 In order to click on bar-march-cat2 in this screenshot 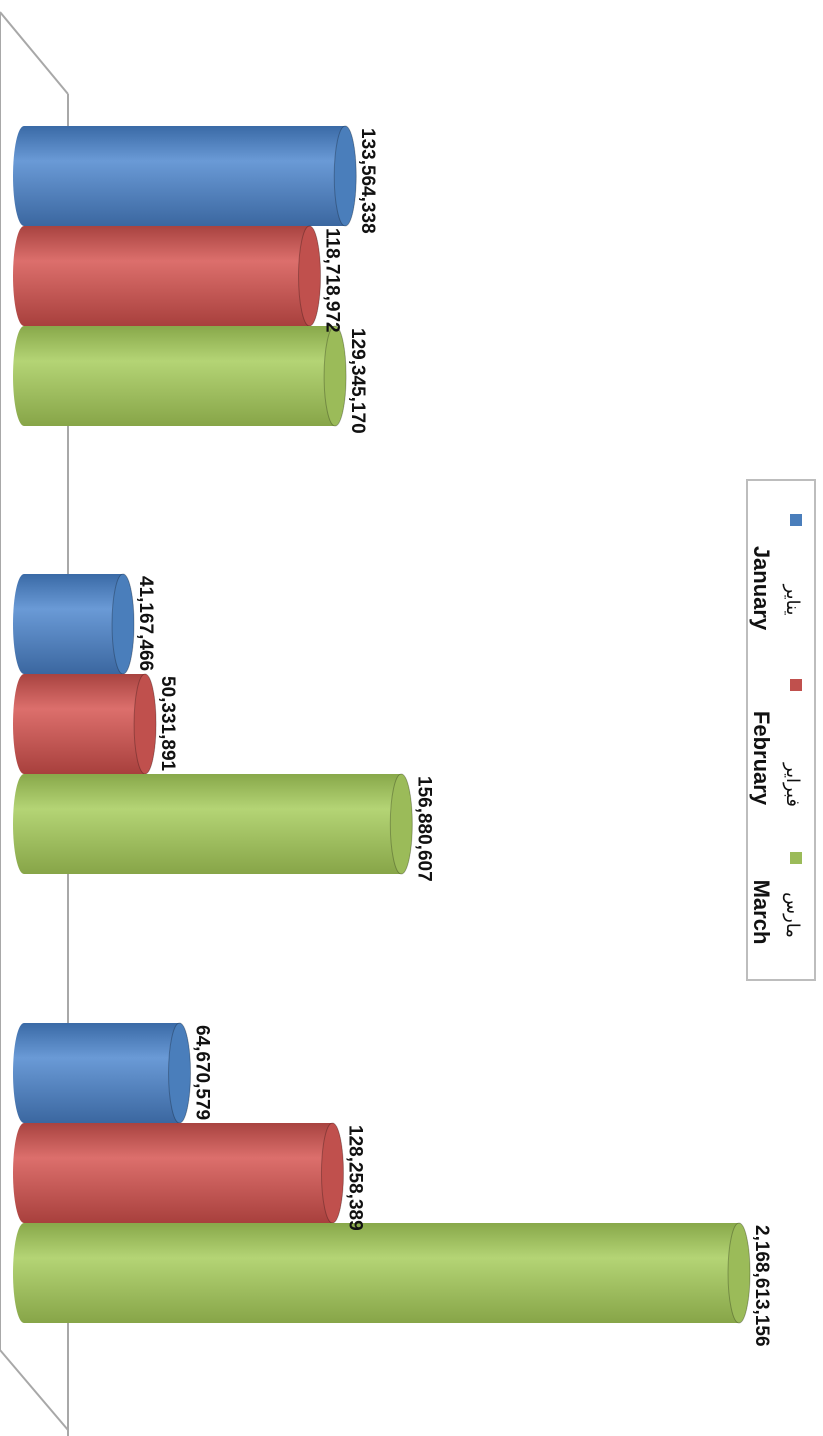, I will do `click(213, 824)`.